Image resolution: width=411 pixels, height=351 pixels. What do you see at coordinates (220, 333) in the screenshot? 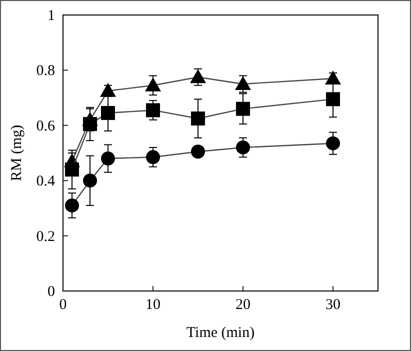
I see `x-axis-title: Time (min)` at bounding box center [220, 333].